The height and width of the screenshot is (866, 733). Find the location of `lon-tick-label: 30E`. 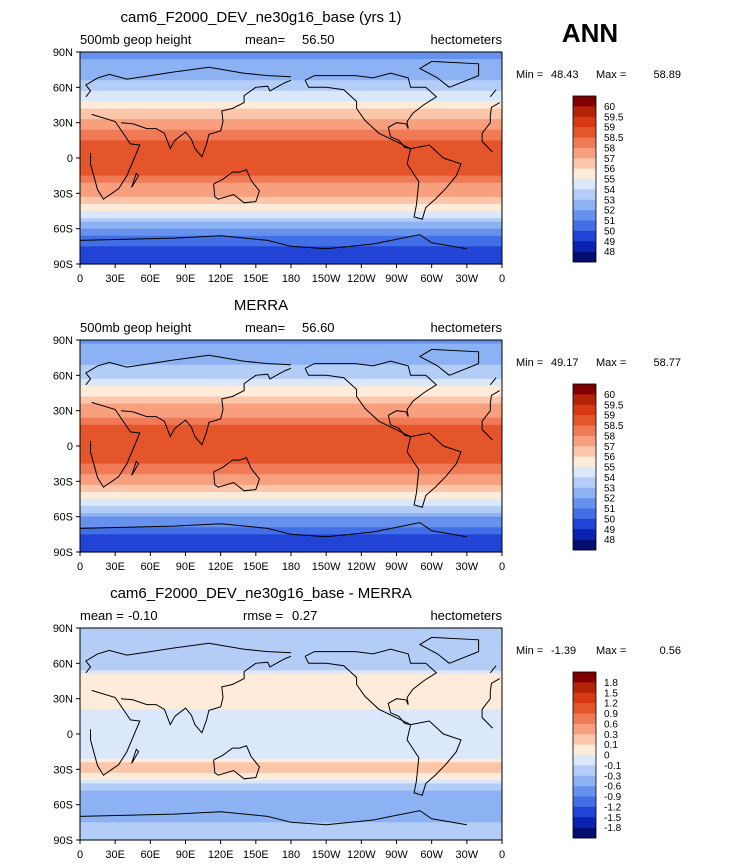

lon-tick-label: 30E is located at coordinates (115, 855).